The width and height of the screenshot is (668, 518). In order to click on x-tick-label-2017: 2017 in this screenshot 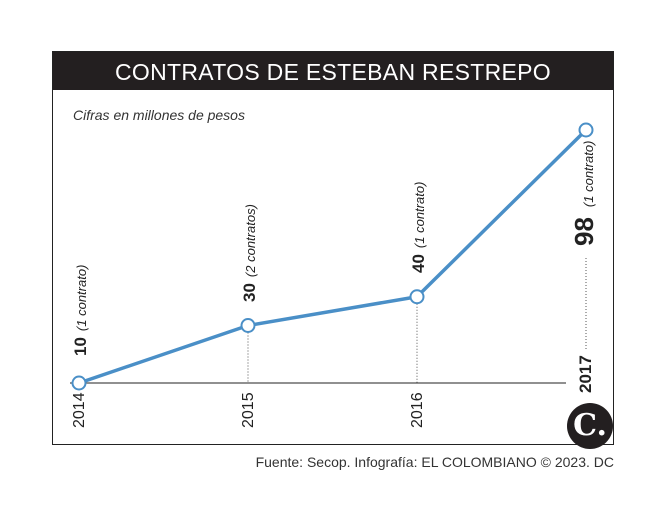, I will do `click(585, 374)`.